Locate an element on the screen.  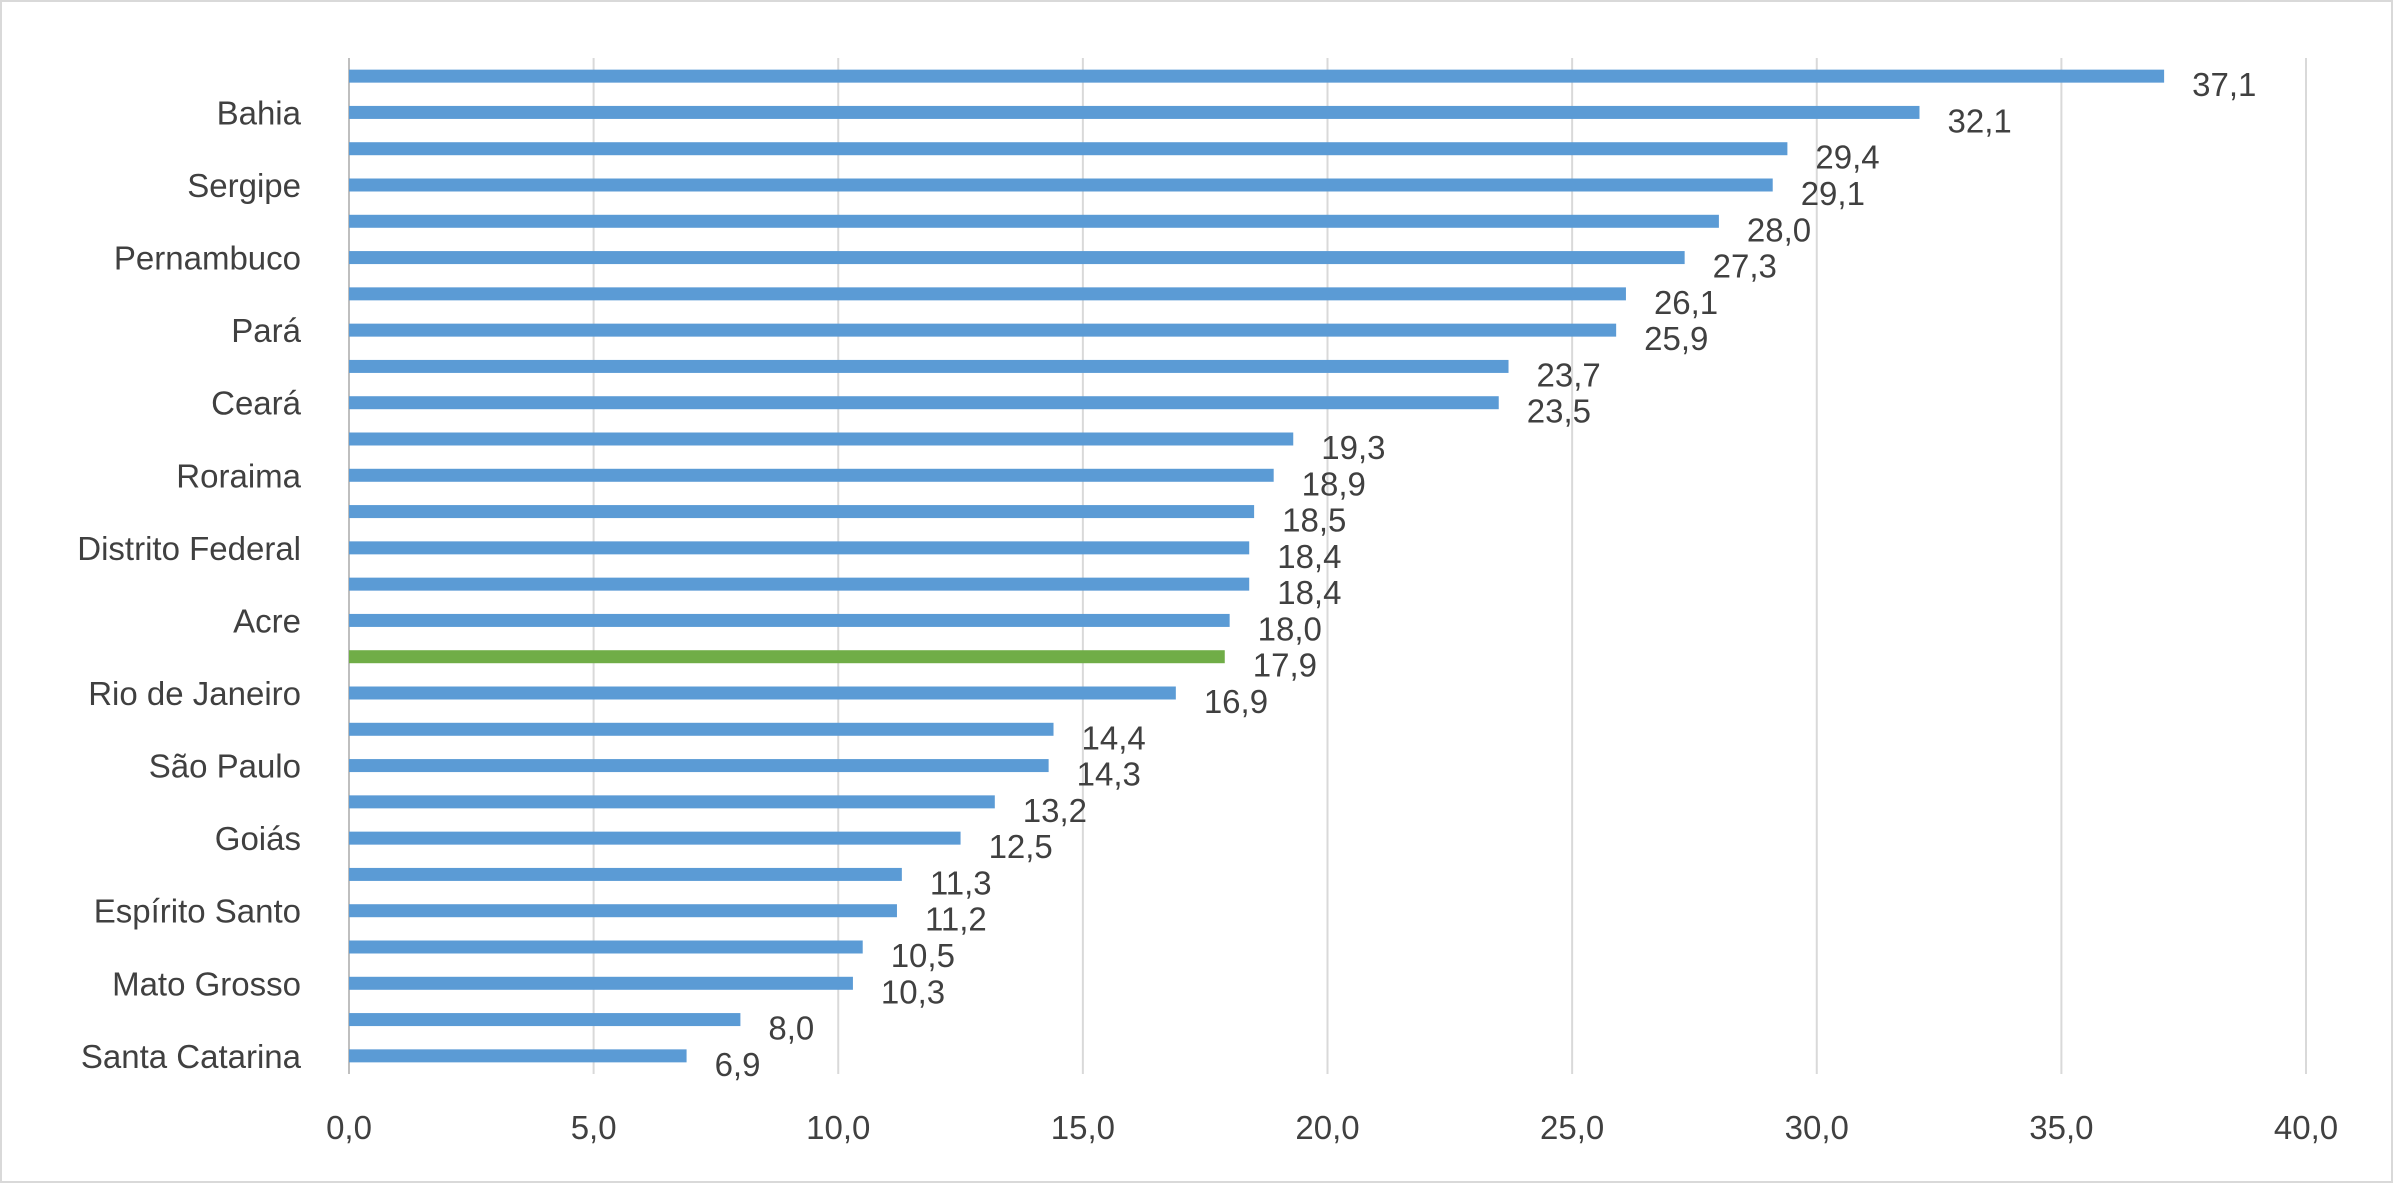
data-label: 17,9 is located at coordinates (1285, 665).